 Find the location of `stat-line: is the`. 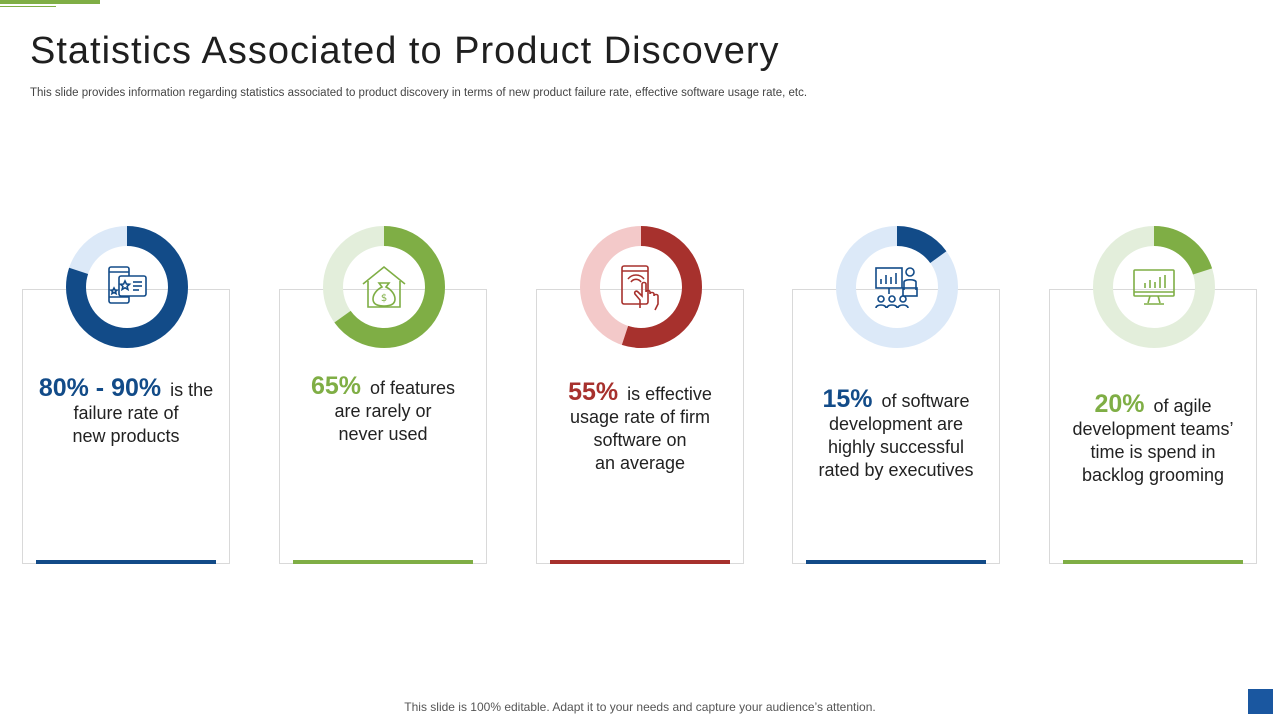

stat-line: is the is located at coordinates (192, 390).